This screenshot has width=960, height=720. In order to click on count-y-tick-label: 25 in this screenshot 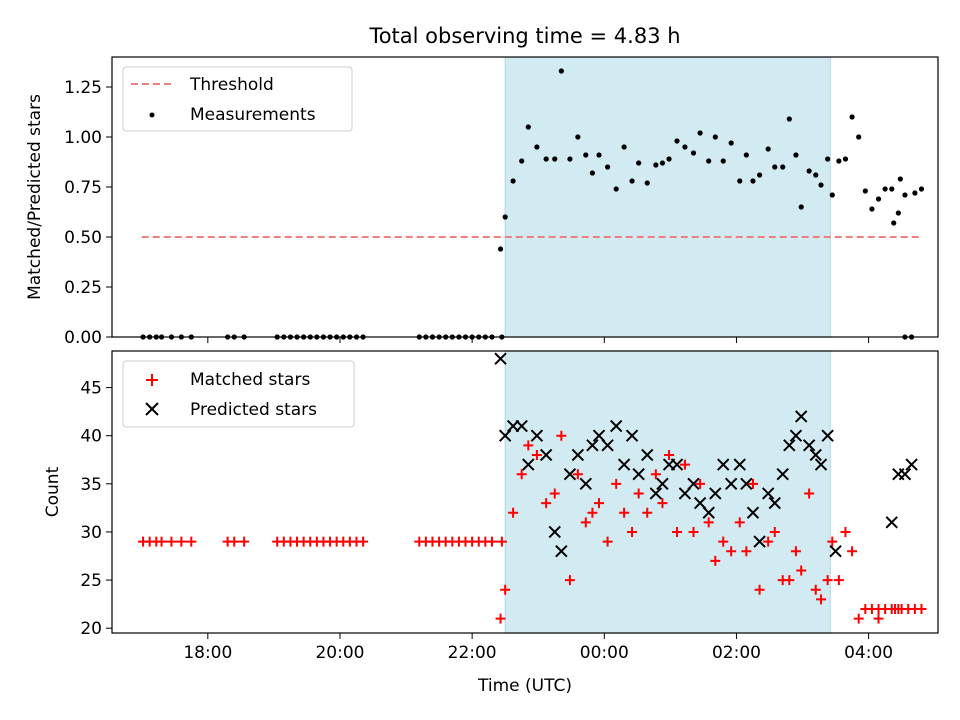, I will do `click(91, 581)`.